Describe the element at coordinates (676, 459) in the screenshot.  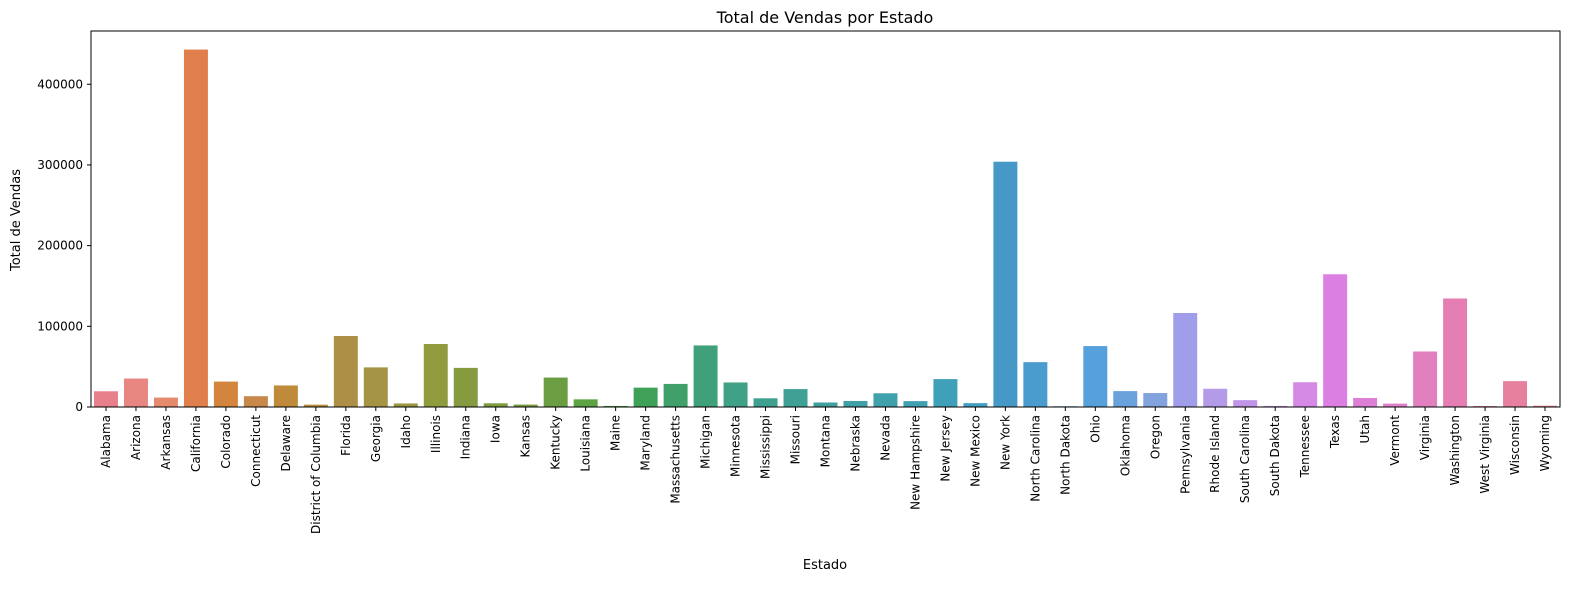
I see `x-tick-label: Massachusetts` at that location.